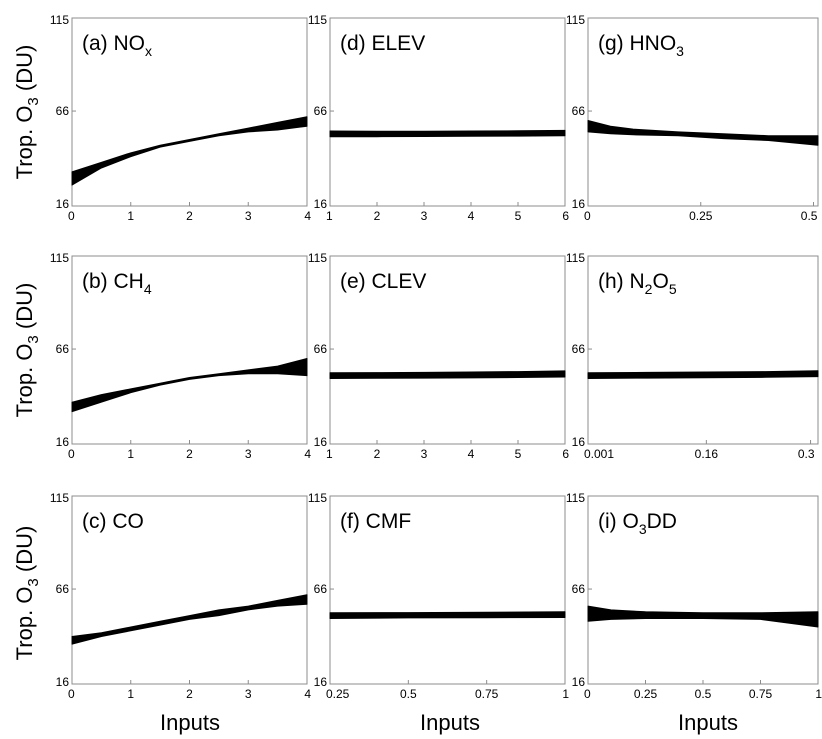 The height and width of the screenshot is (739, 822). I want to click on y-axis-label-row-3: Trop. O3 (DU), so click(27, 593).